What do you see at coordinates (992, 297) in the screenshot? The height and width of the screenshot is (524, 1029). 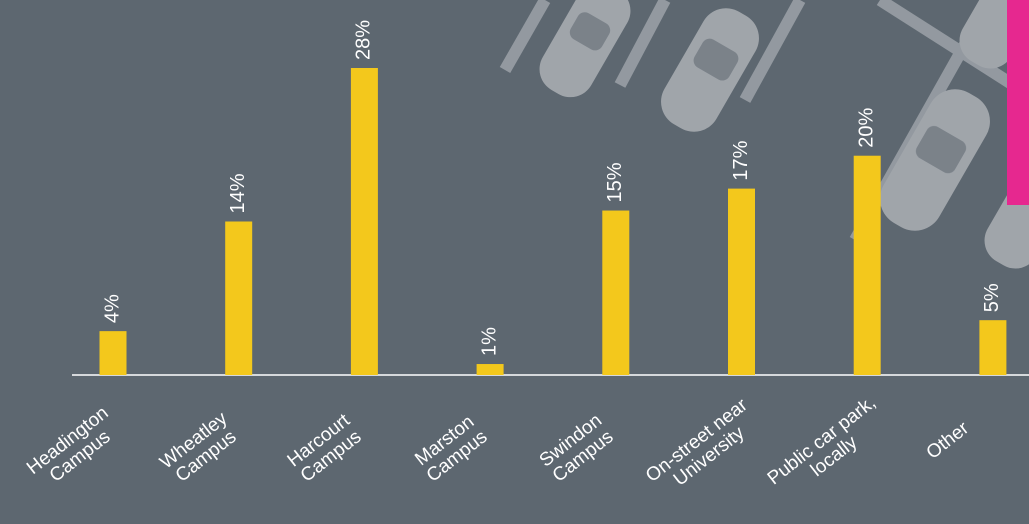 I see `value-label: 5%` at bounding box center [992, 297].